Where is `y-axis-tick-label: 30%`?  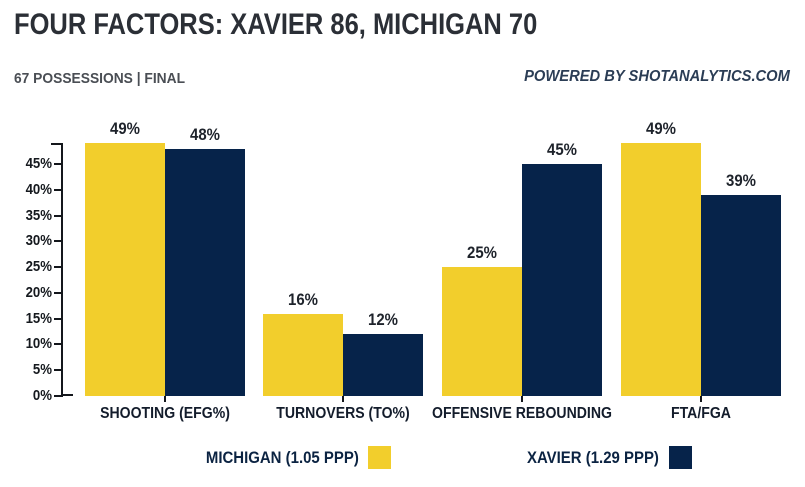
y-axis-tick-label: 30% is located at coordinates (38, 241).